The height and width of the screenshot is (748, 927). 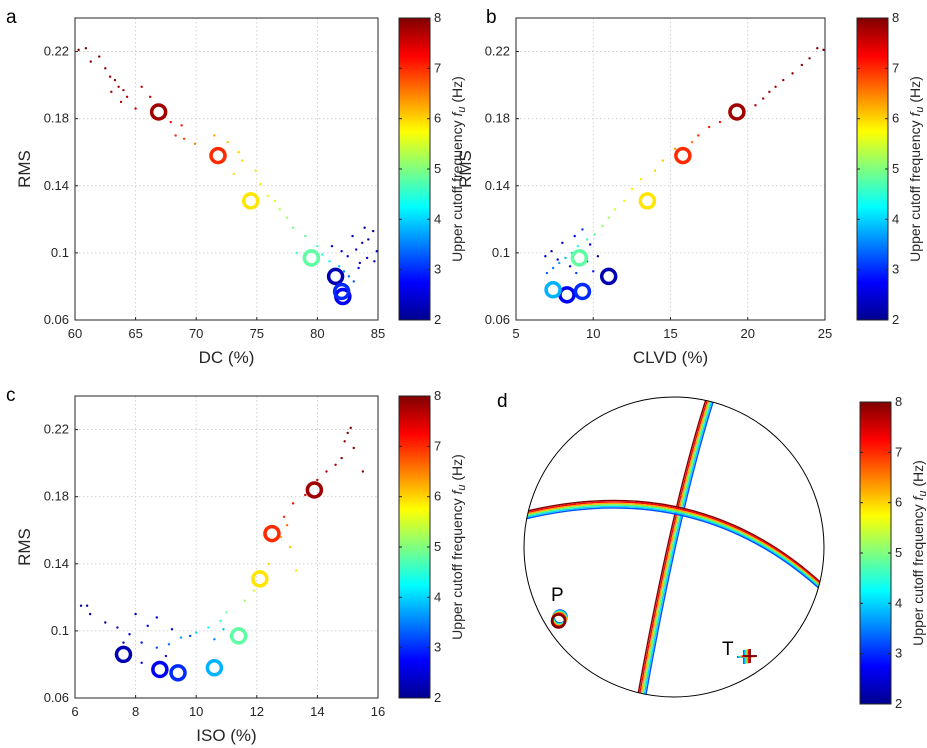 I want to click on x-axis-label: ISO (%), so click(x=226, y=735).